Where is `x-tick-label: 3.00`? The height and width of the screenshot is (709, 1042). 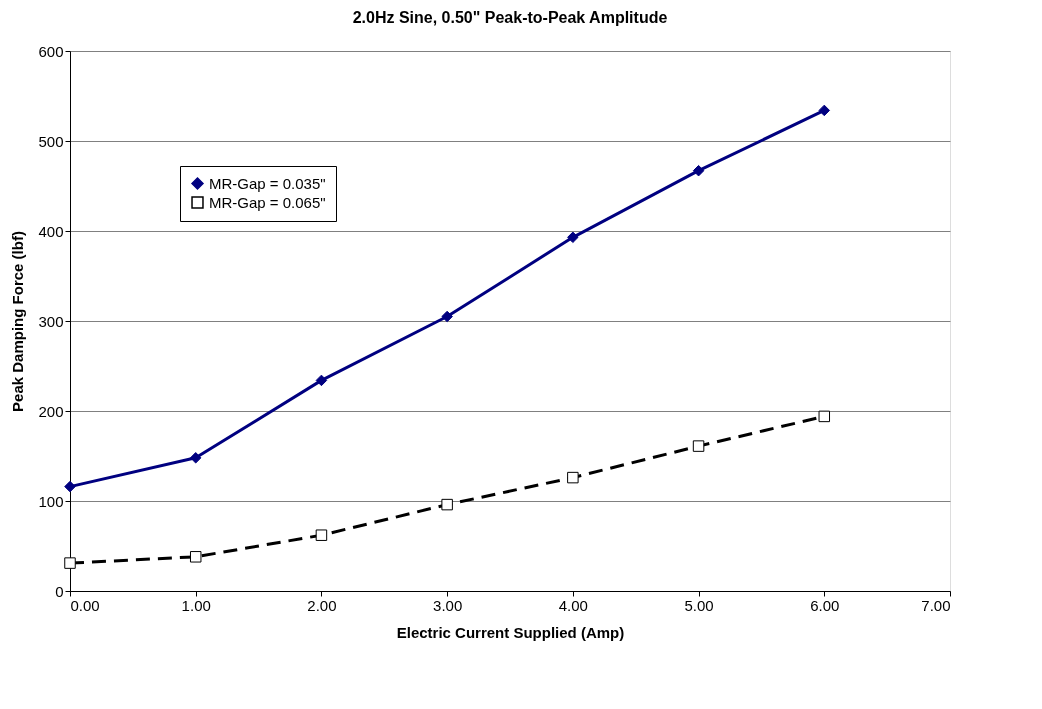 x-tick-label: 3.00 is located at coordinates (448, 605).